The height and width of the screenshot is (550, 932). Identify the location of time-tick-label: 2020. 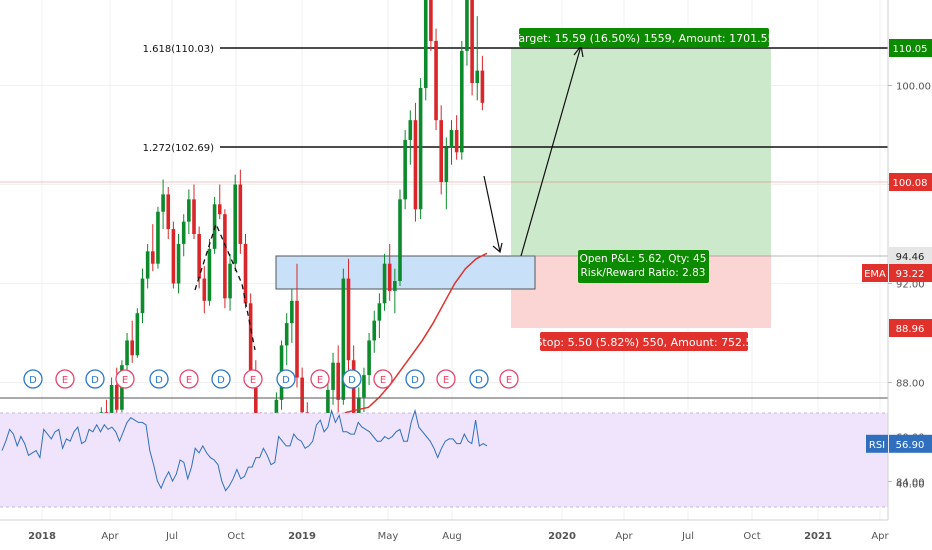
(562, 536).